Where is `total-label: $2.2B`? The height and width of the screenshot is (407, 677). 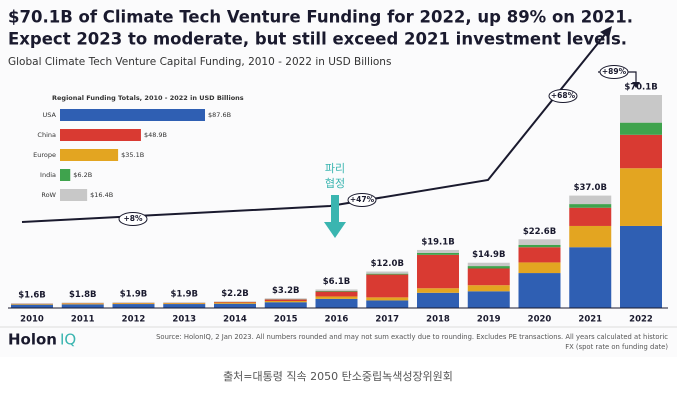
total-label: $2.2B is located at coordinates (234, 294).